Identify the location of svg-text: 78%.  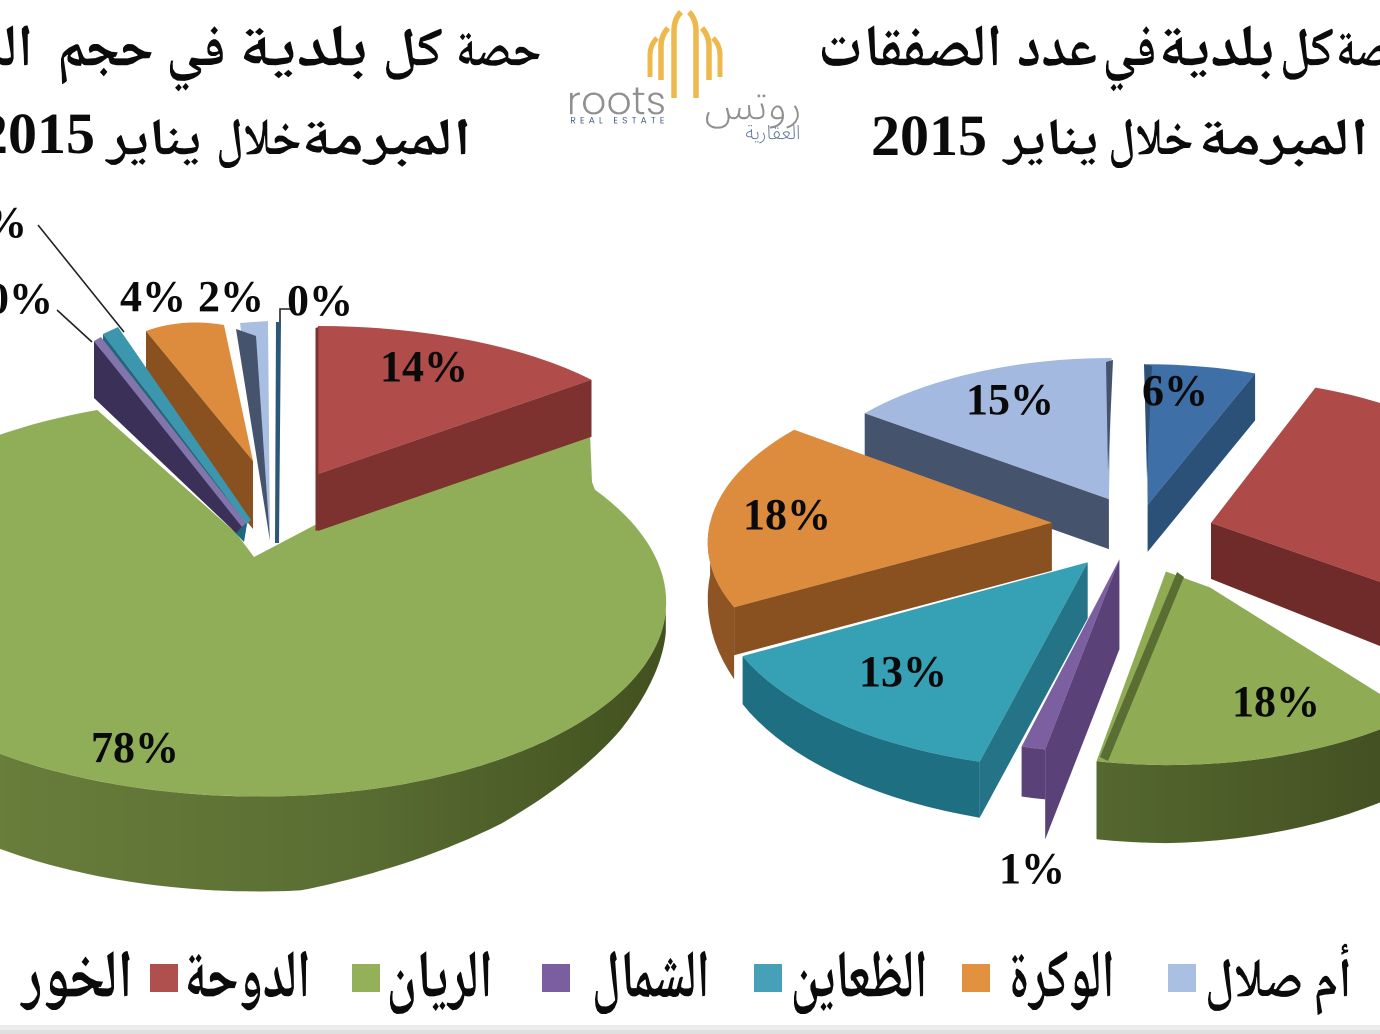
(135, 747).